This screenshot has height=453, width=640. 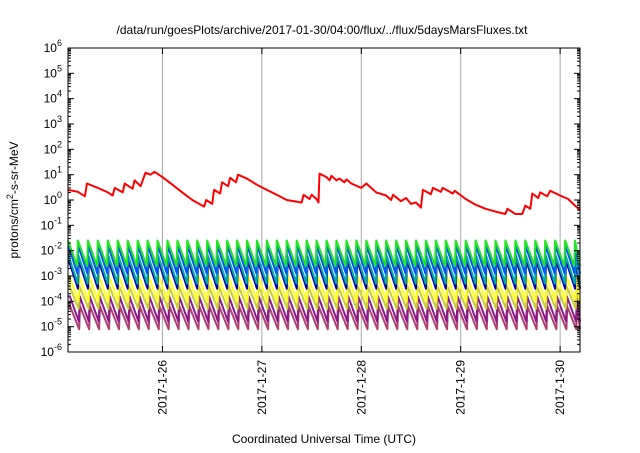 What do you see at coordinates (51, 274) in the screenshot?
I see `y-tick-label: 10⁻³` at bounding box center [51, 274].